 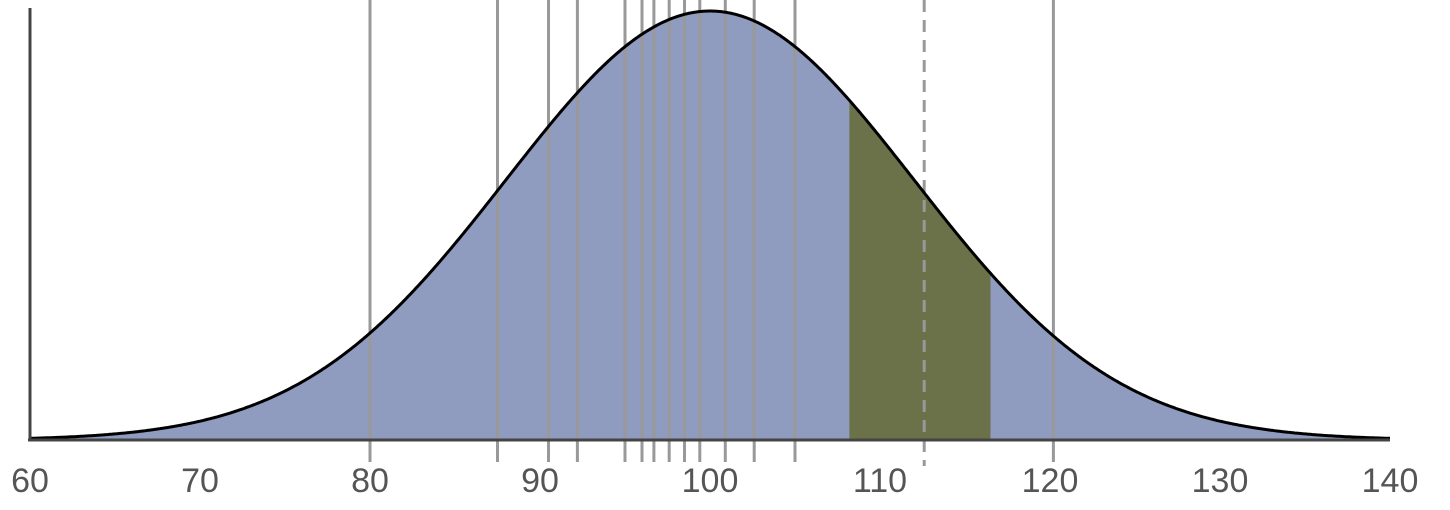 What do you see at coordinates (370, 481) in the screenshot?
I see `x-tick-label: 80` at bounding box center [370, 481].